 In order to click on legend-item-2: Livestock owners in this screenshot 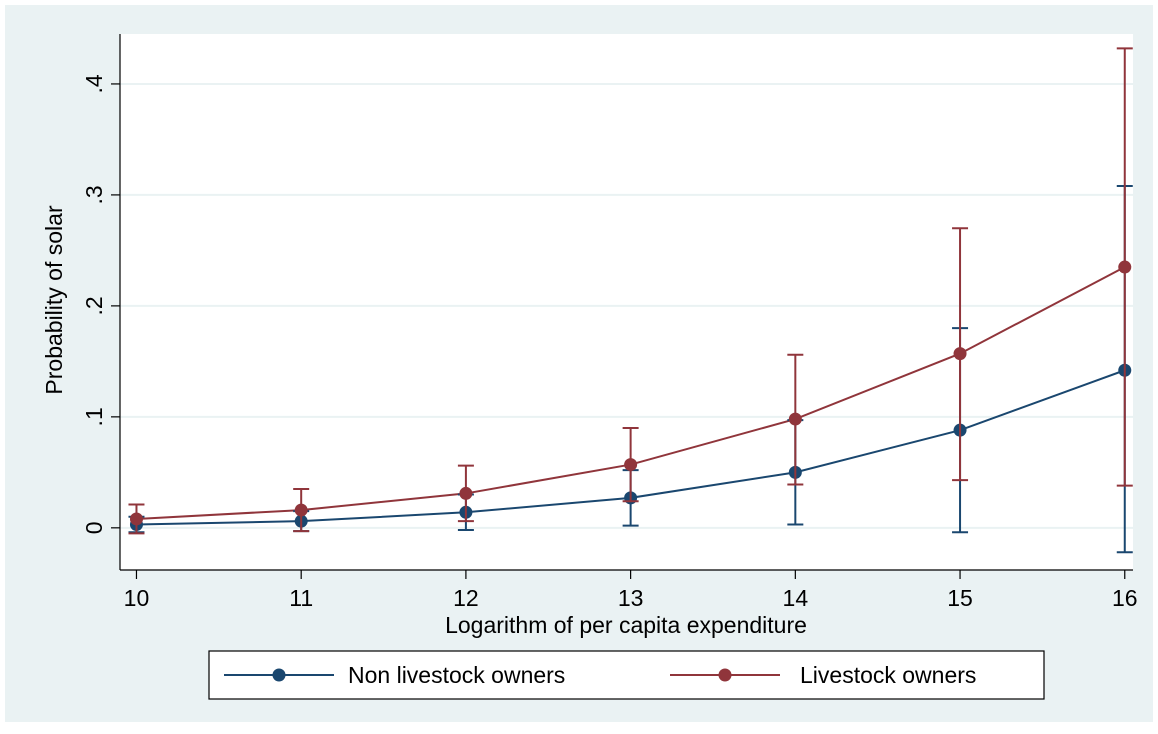, I will do `click(823, 675)`.